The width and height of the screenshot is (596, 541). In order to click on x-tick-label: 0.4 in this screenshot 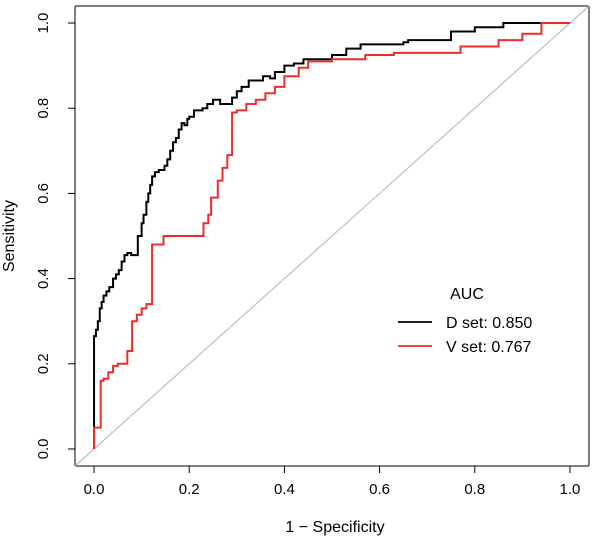, I will do `click(284, 489)`.